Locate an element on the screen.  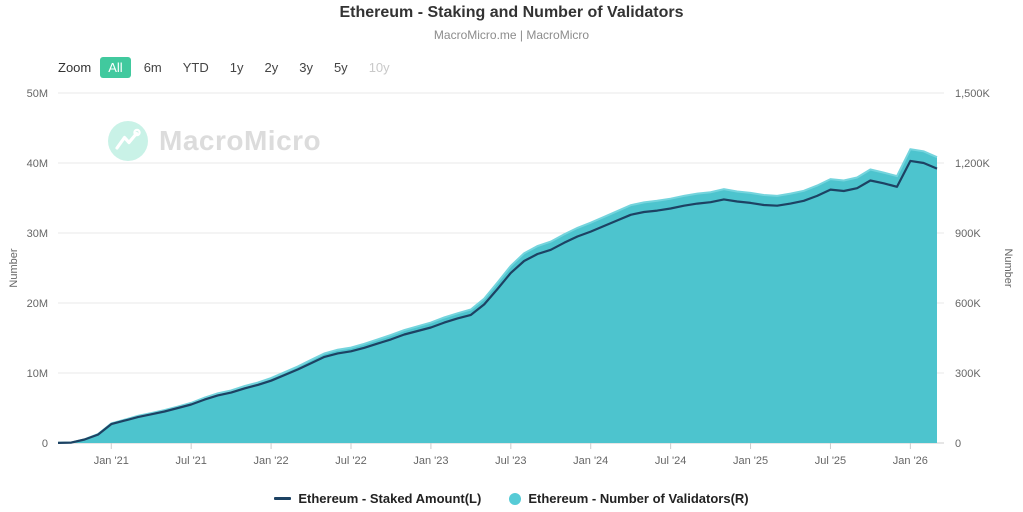
zoom-label: Zoom is located at coordinates (75, 67).